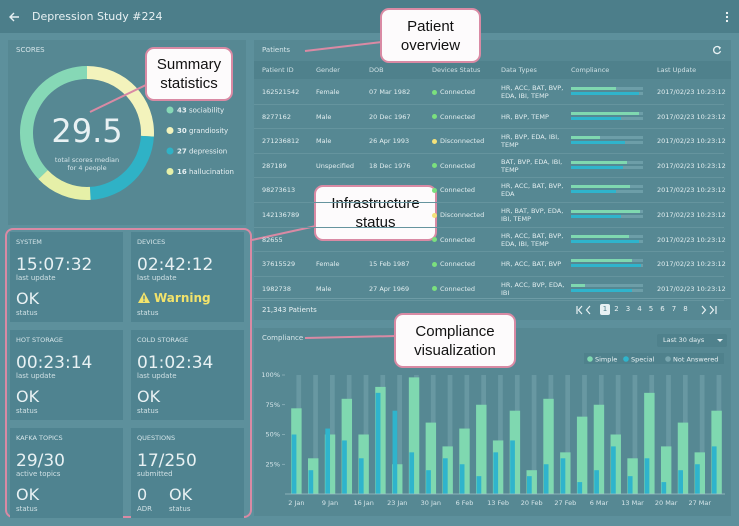  I want to click on card-status-label: ADR, so click(145, 509).